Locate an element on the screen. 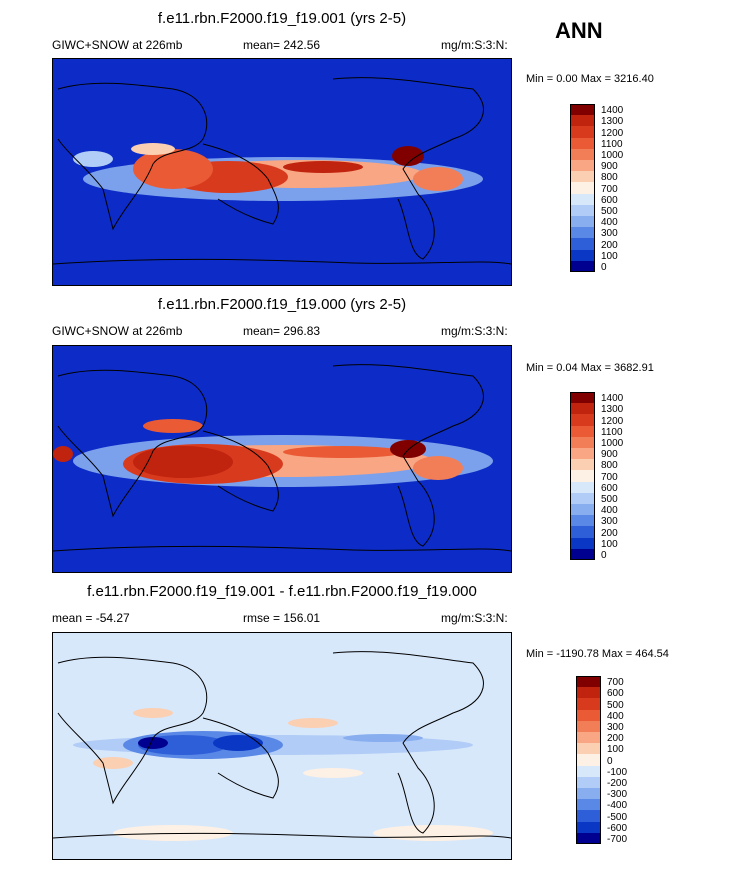 This screenshot has height=872, width=733. panel-2-coastlines is located at coordinates (282, 458).